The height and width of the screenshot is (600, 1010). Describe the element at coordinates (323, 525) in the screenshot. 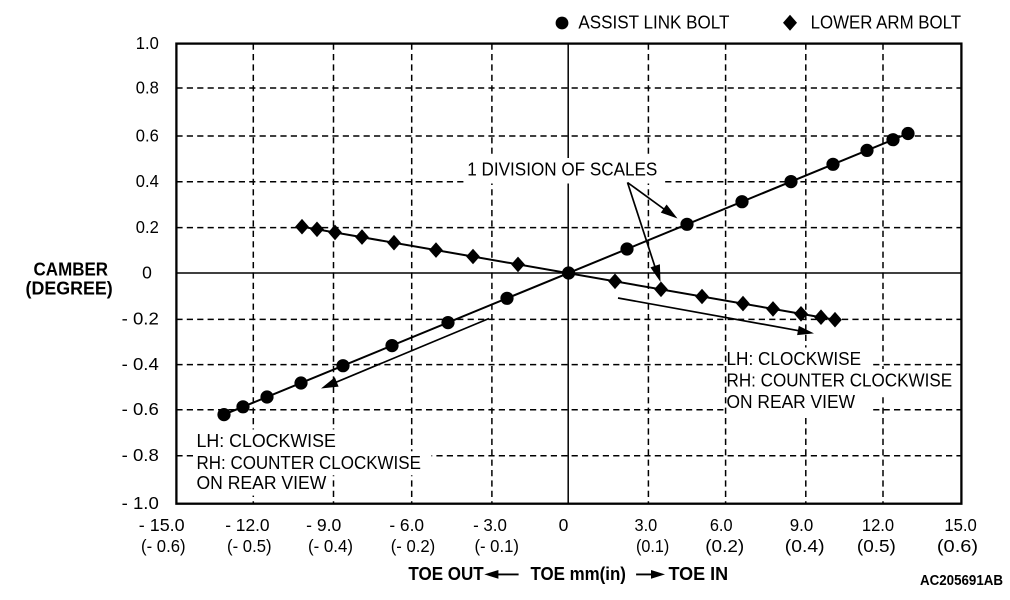

I see `svg-text: - 9.0` at that location.